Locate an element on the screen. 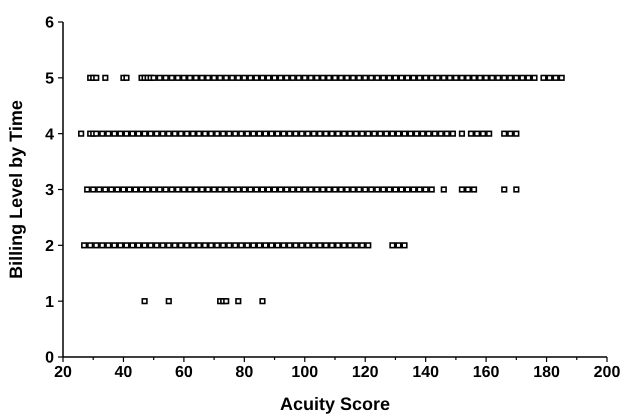 This screenshot has width=625, height=418. y-tick-label: 5 is located at coordinates (49, 79).